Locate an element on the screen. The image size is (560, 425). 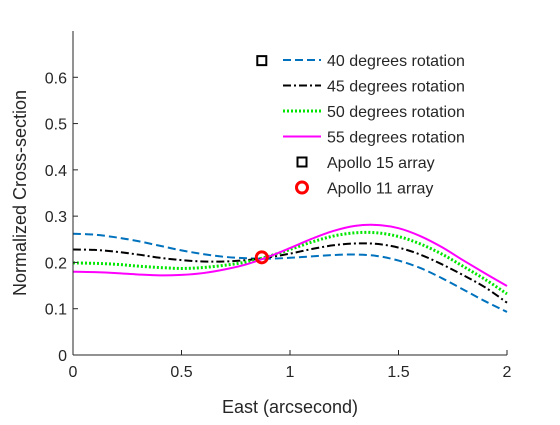
series-line-45-degrees-rotation is located at coordinates (290, 273).